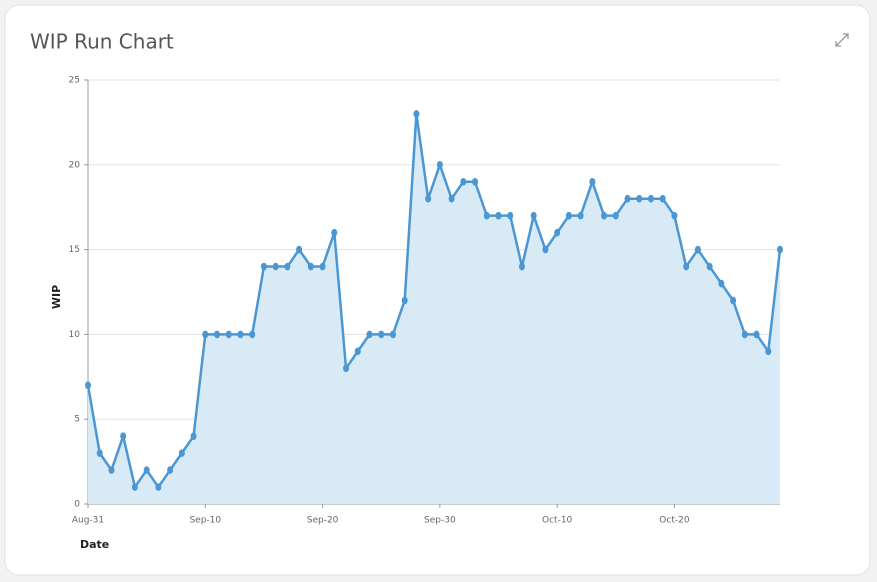 The width and height of the screenshot is (877, 582). What do you see at coordinates (77, 505) in the screenshot?
I see `y-tick-label: 0` at bounding box center [77, 505].